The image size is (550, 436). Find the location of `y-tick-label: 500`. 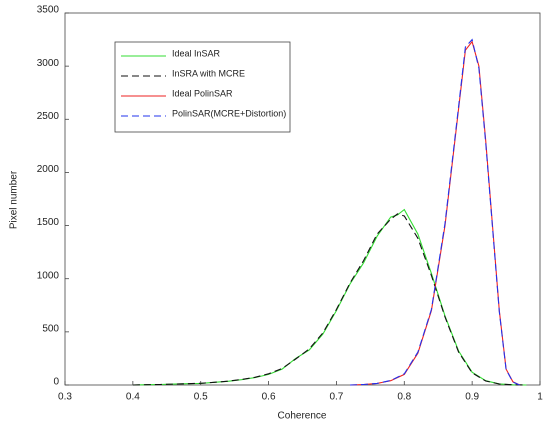

y-tick-label: 500 is located at coordinates (50, 328).